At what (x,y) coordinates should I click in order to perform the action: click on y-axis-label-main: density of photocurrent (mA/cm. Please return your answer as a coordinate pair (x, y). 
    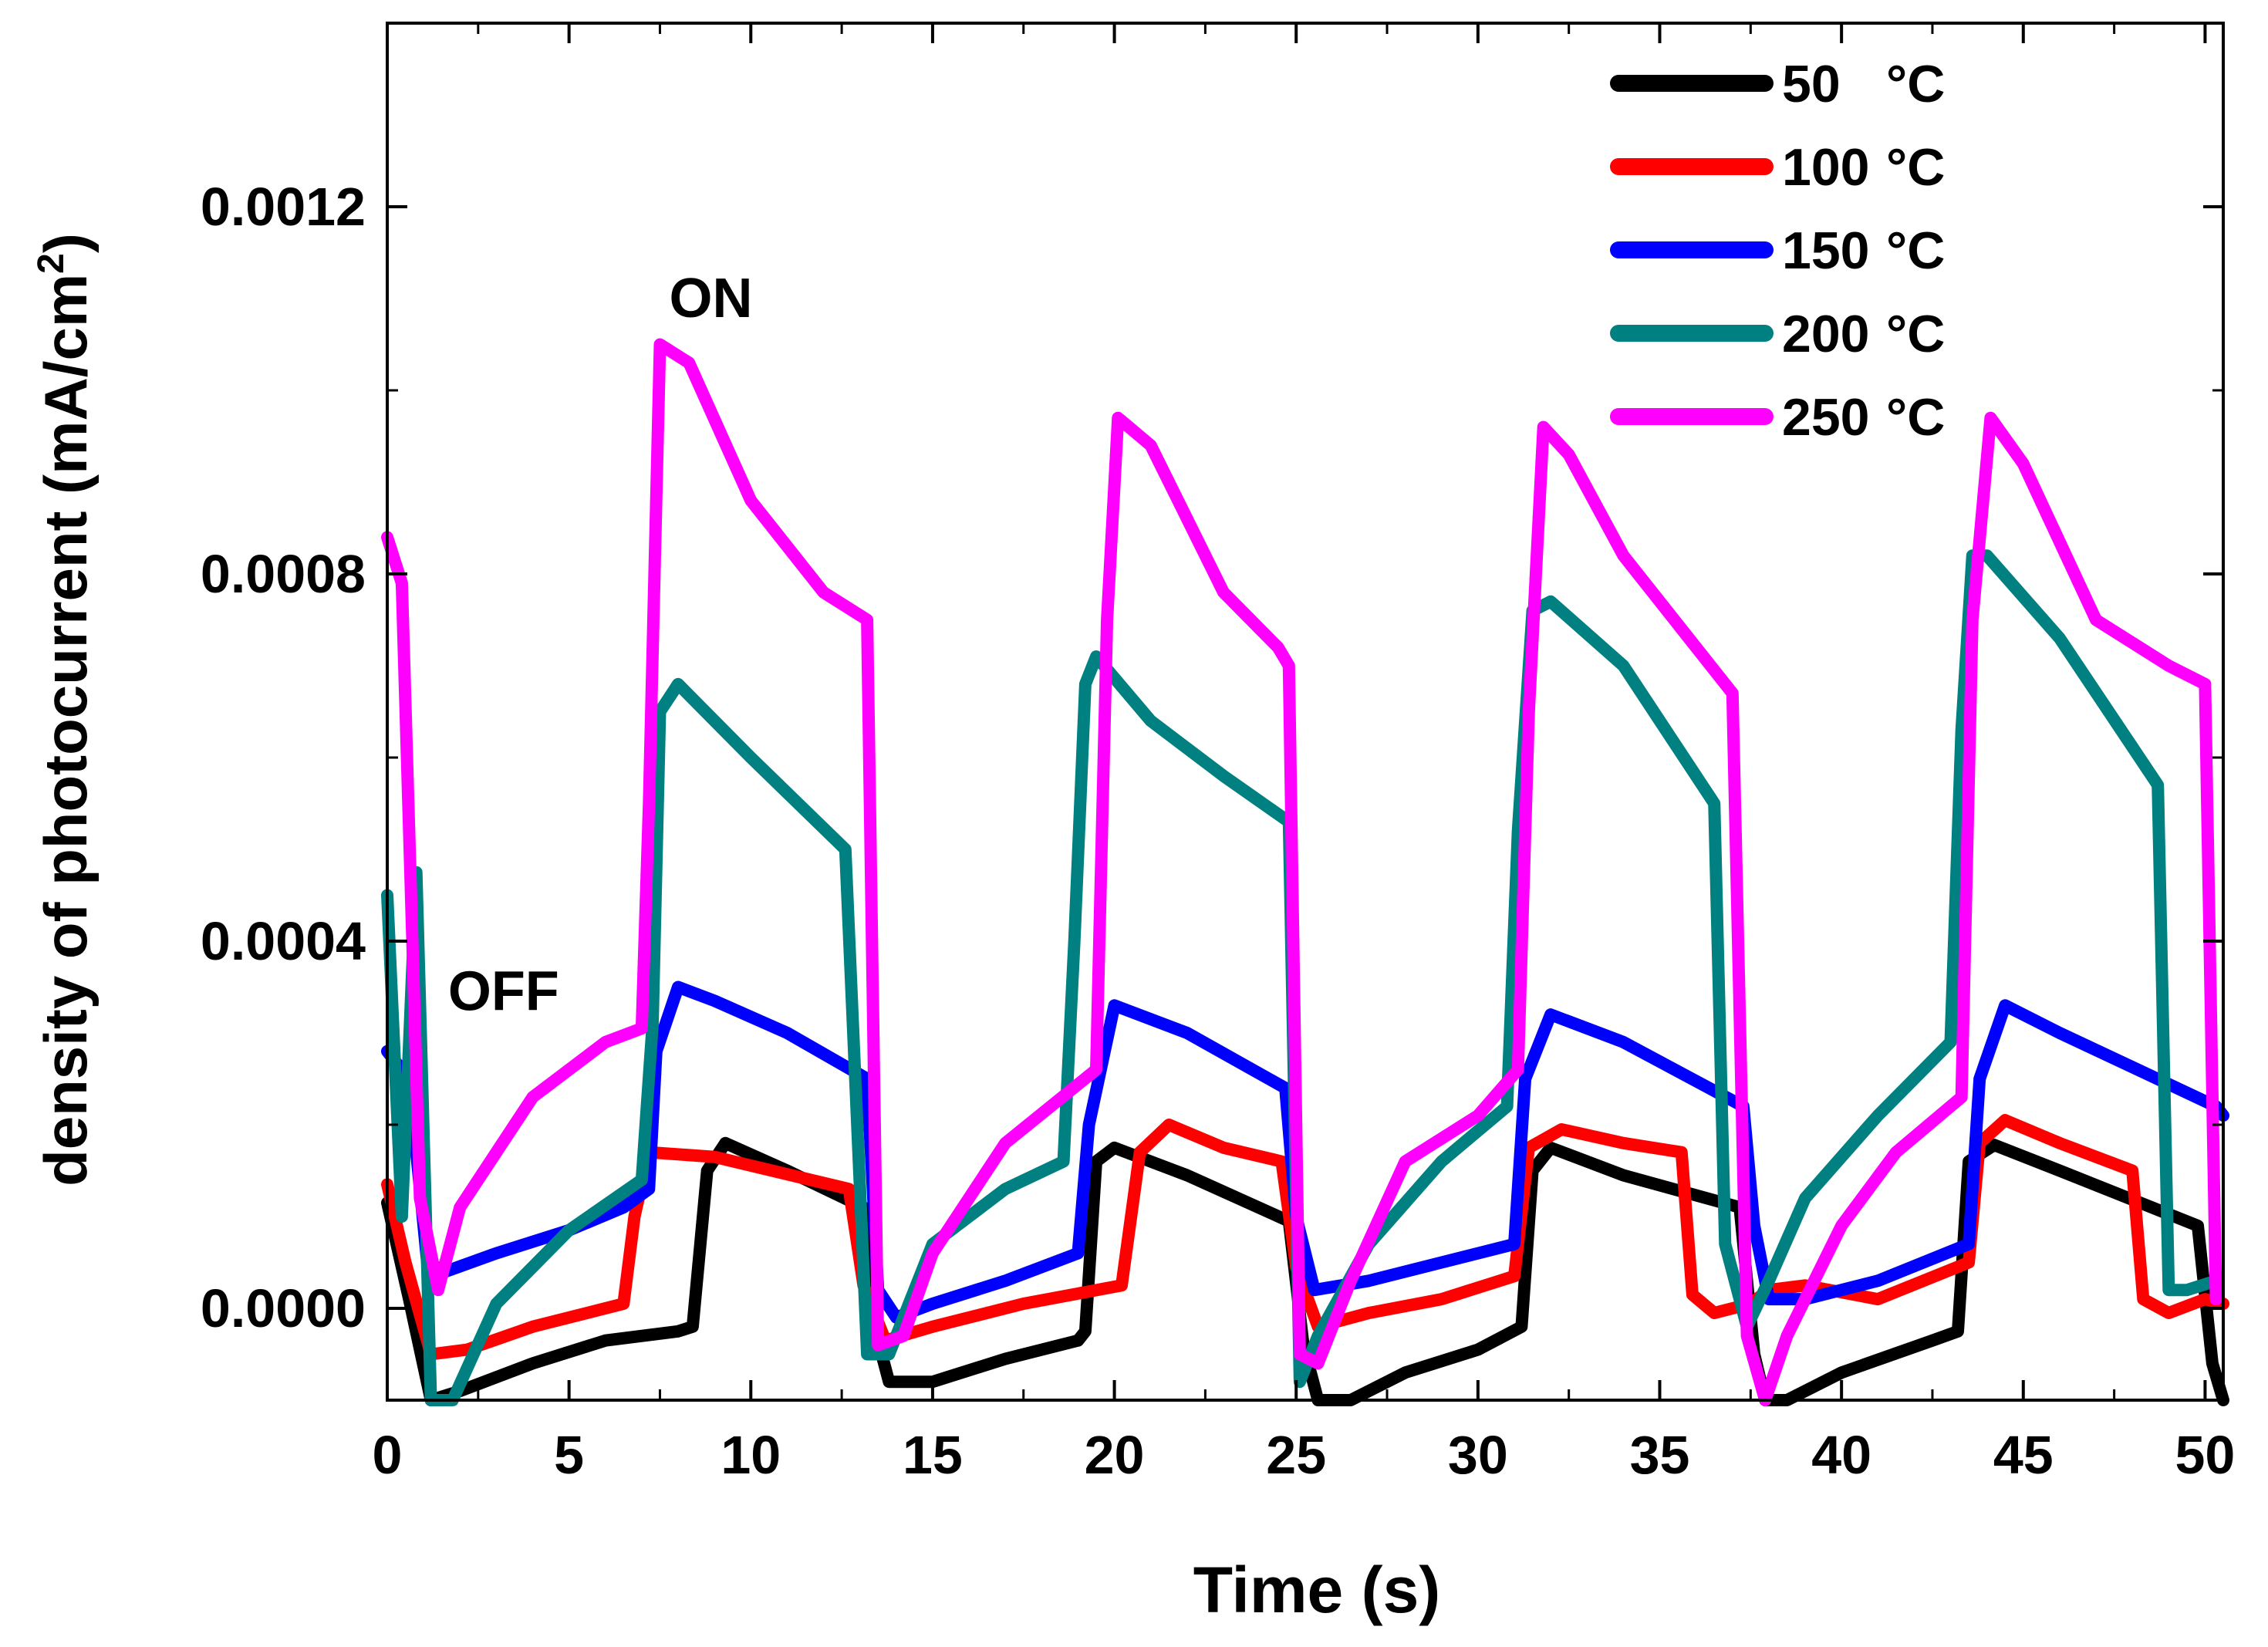
    Looking at the image, I should click on (66, 730).